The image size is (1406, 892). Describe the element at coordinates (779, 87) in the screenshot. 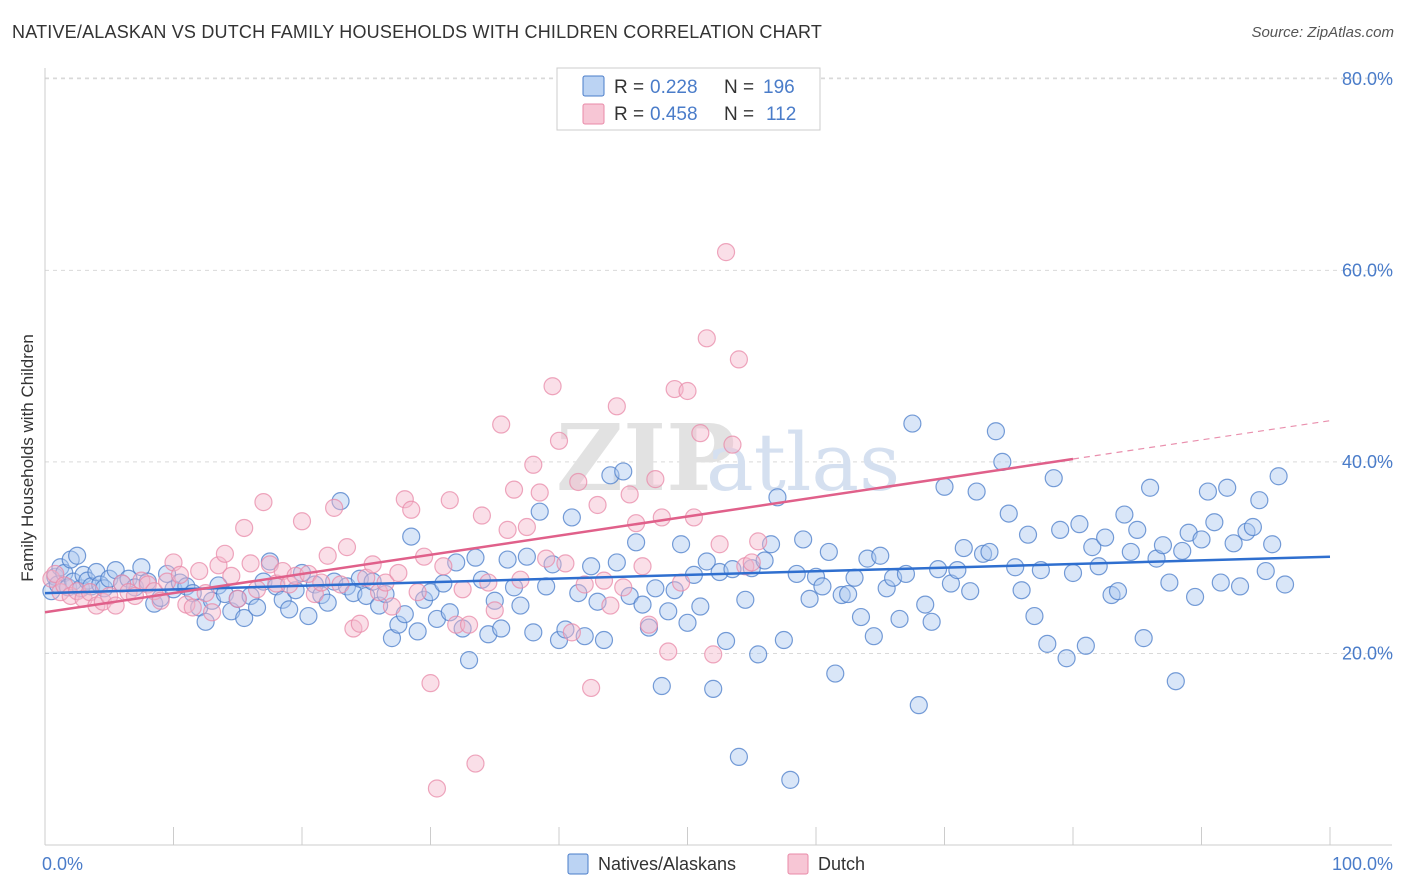

I see `legend-n-value-natives: 196` at that location.